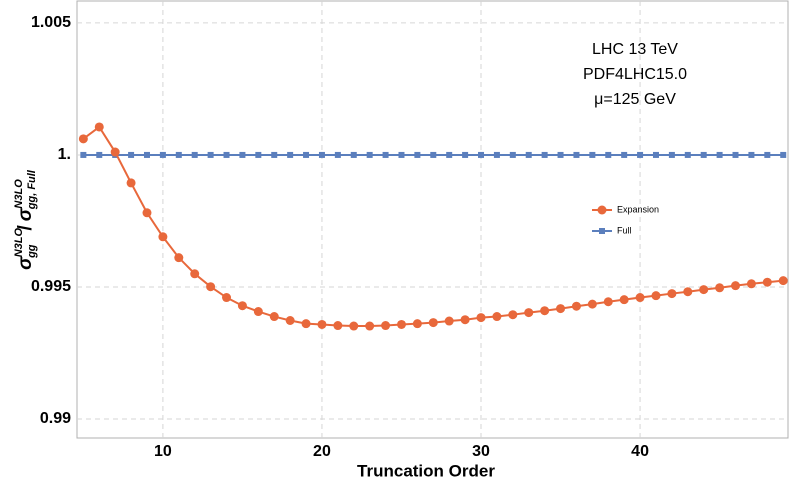 The height and width of the screenshot is (490, 789). Describe the element at coordinates (163, 451) in the screenshot. I see `x-tick-label: 10` at that location.